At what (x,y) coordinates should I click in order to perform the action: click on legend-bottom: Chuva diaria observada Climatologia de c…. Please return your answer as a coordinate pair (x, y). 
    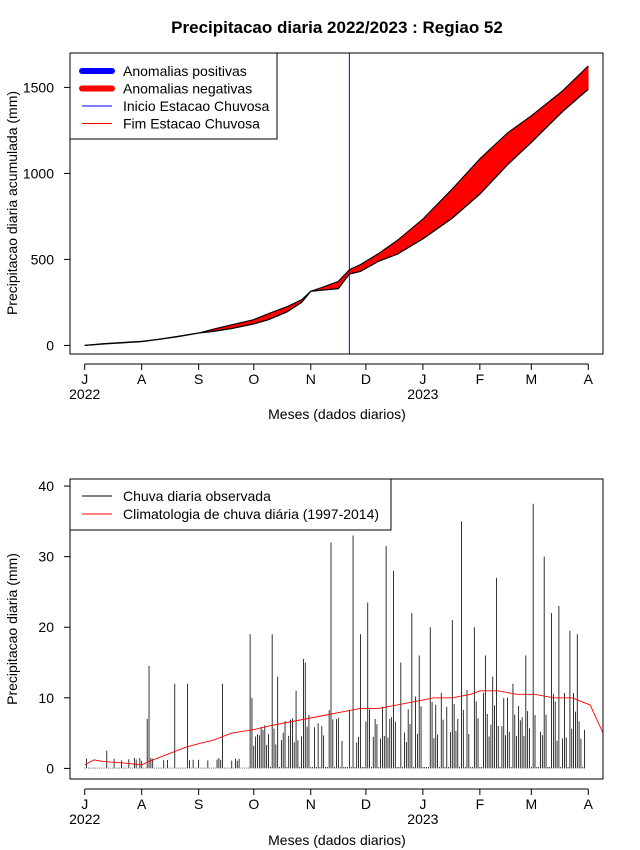
    Looking at the image, I should click on (230, 504).